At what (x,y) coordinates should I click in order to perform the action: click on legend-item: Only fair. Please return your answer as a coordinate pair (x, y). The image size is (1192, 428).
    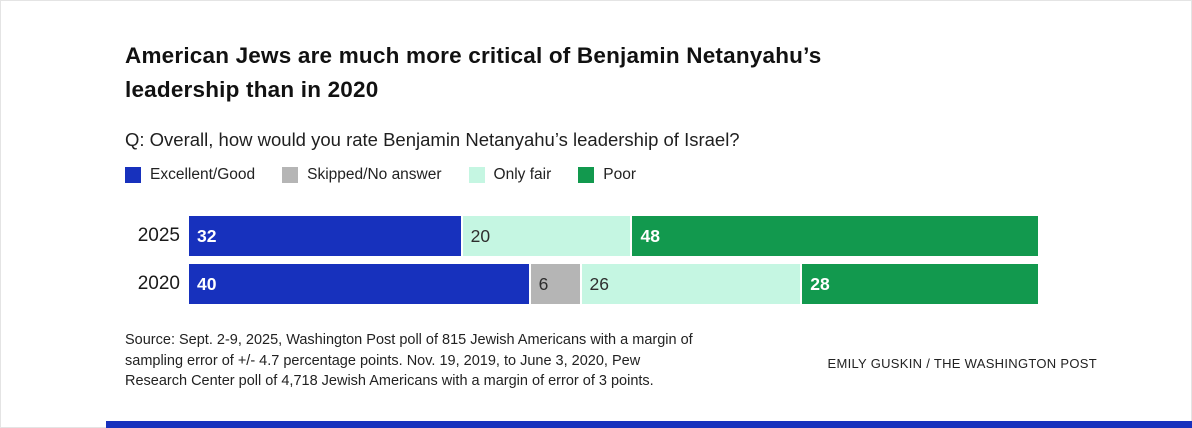
    Looking at the image, I should click on (510, 175).